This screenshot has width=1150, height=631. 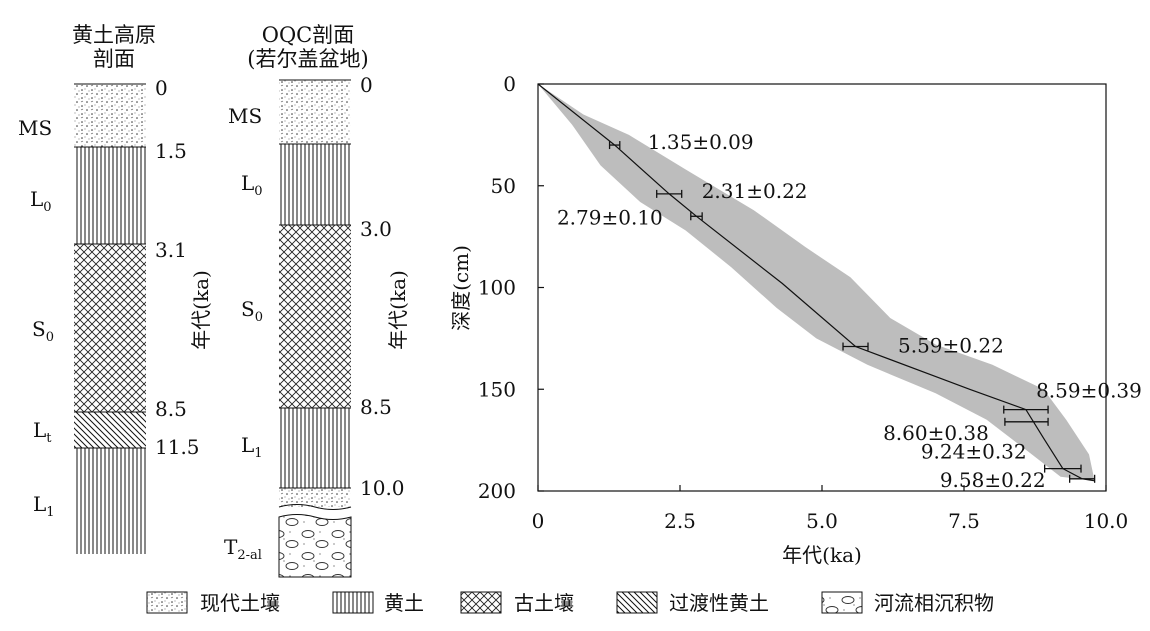 I want to click on col1-label-l1: L1, so click(x=44, y=506).